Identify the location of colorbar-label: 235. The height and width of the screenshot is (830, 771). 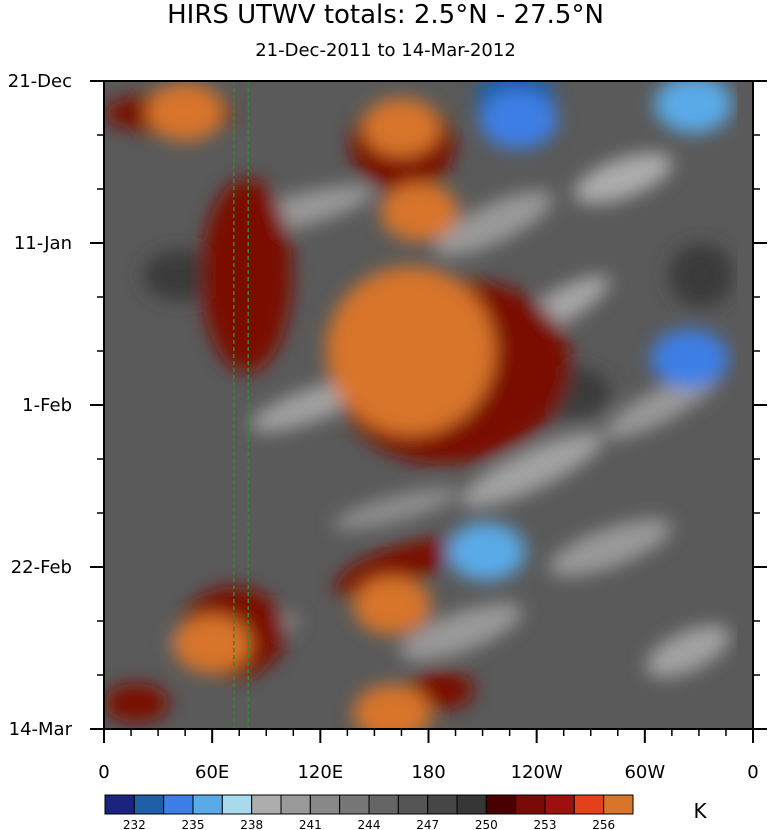
(193, 824).